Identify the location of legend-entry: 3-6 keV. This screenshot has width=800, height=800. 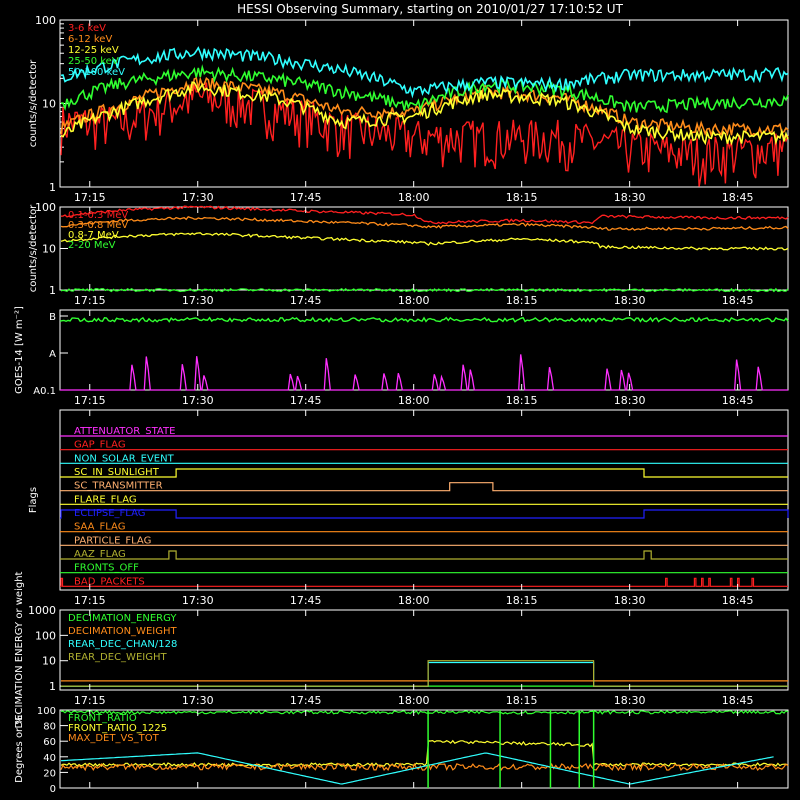
(87, 28).